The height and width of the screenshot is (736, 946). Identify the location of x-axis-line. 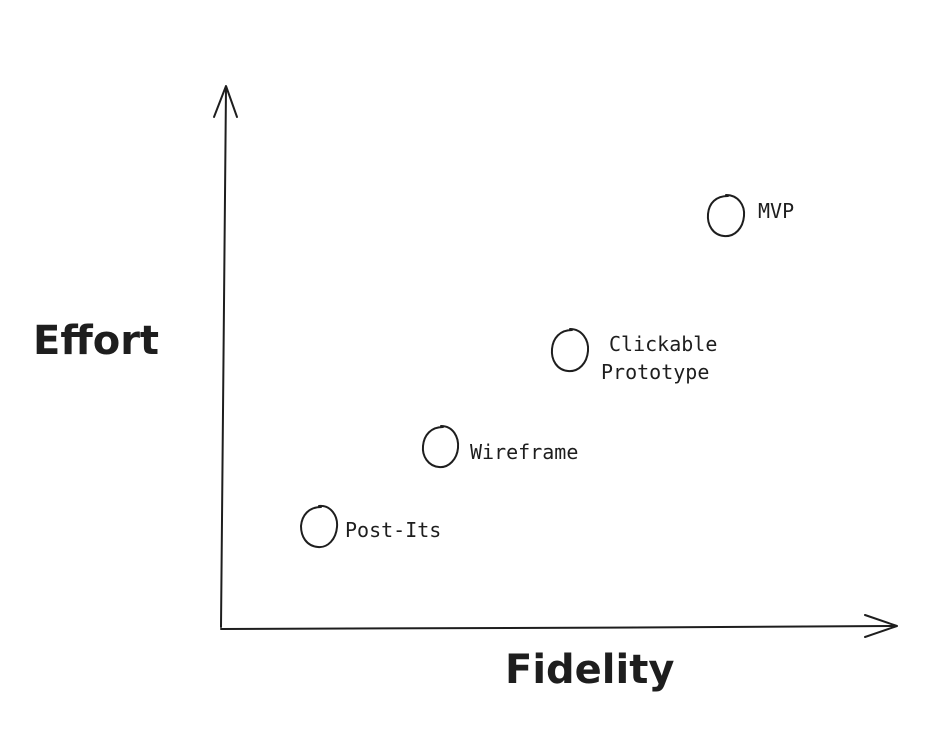
(558, 627).